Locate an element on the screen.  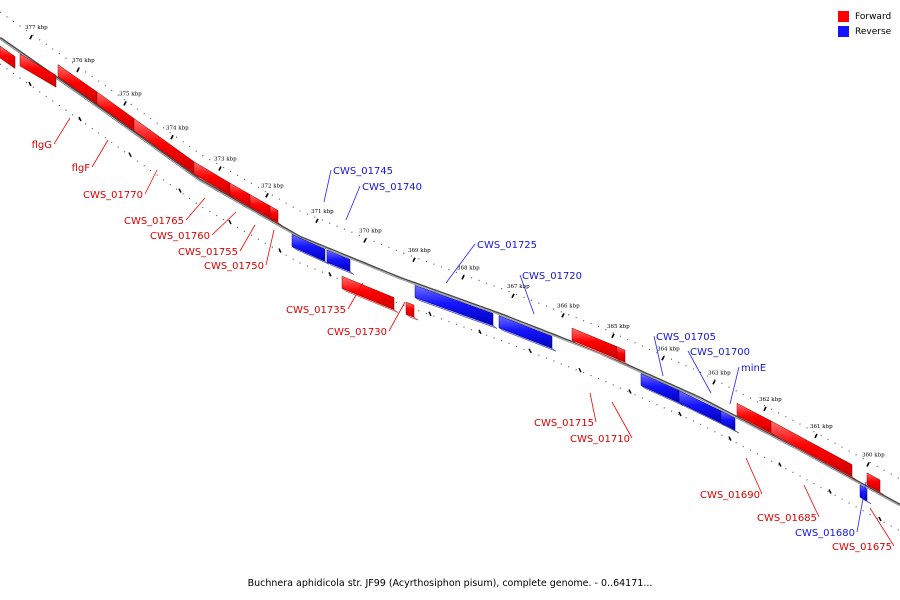
gene-label: CWS_01735 is located at coordinates (316, 310).